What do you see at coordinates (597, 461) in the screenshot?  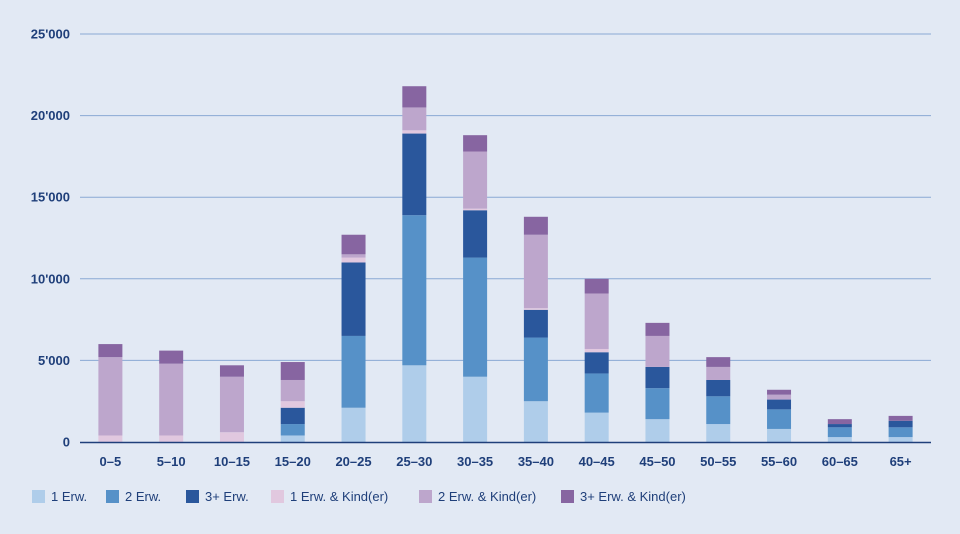 I see `x-tick-label: 40–45` at bounding box center [597, 461].